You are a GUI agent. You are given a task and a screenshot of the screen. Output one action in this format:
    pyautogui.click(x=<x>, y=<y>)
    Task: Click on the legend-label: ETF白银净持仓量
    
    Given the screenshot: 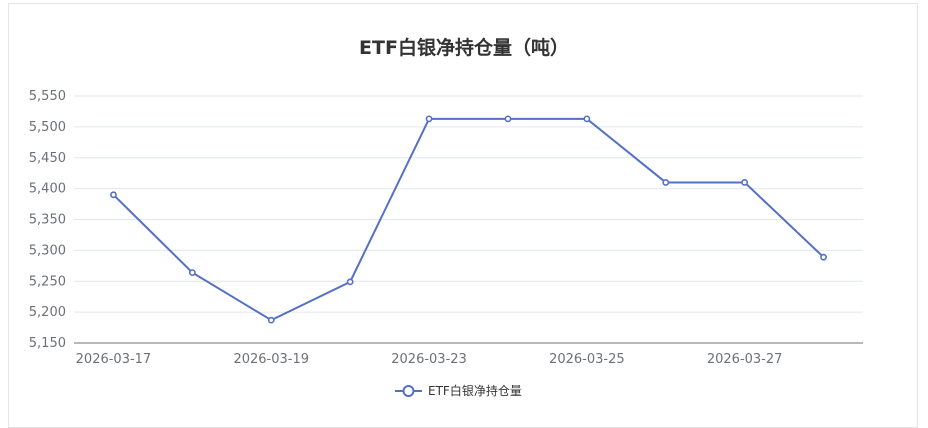 What is the action you would take?
    pyautogui.click(x=475, y=390)
    